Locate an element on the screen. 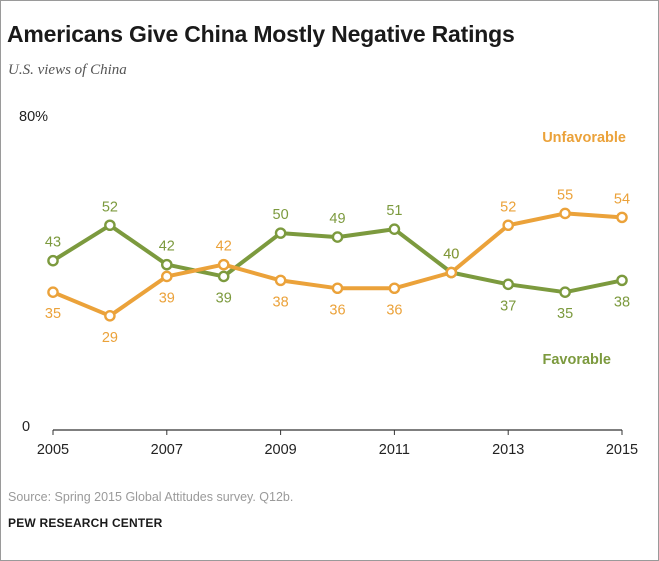 The height and width of the screenshot is (561, 659). data-label-favorable: 51 is located at coordinates (394, 211).